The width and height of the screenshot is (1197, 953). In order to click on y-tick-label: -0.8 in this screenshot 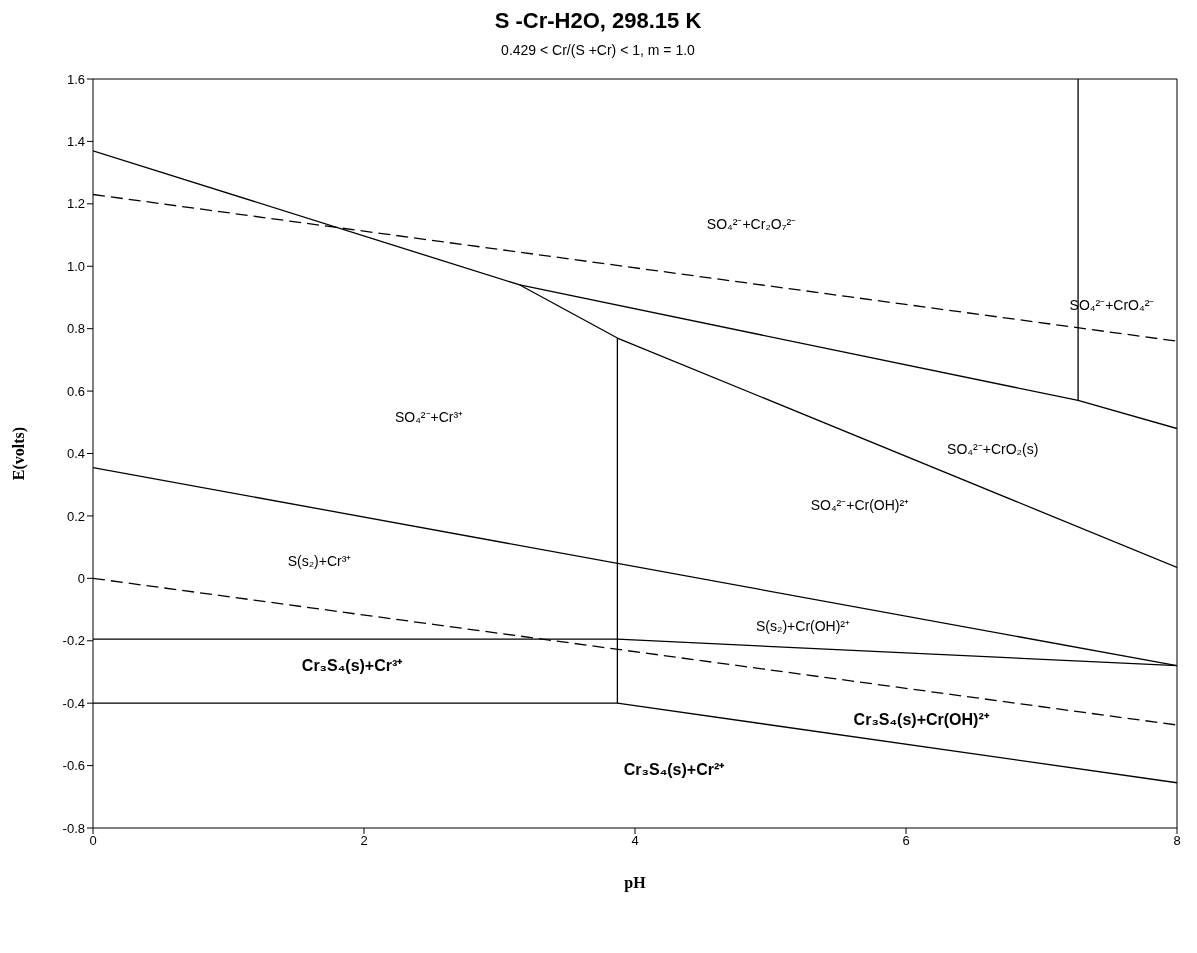, I will do `click(73, 828)`.